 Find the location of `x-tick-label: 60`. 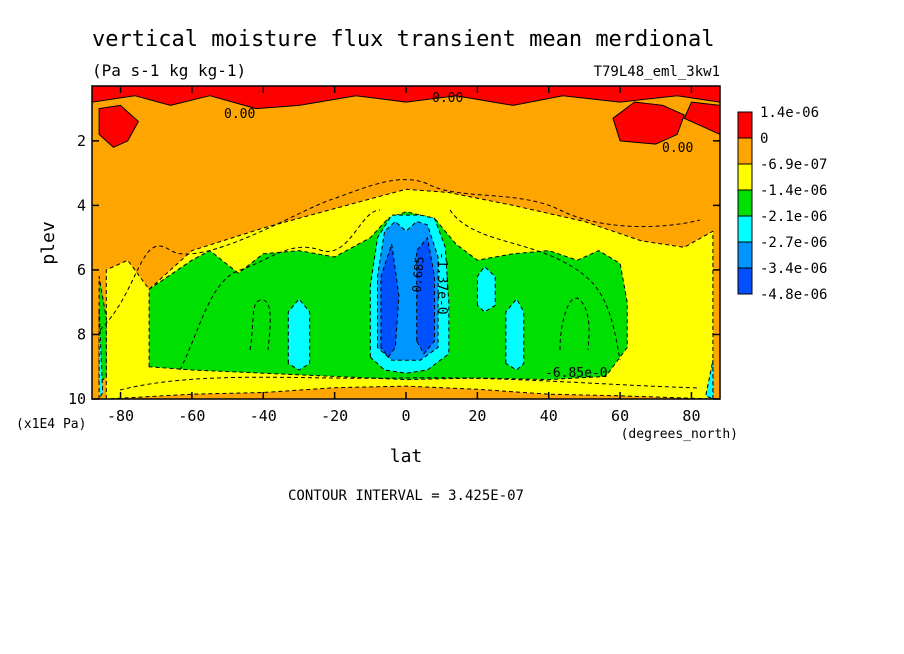

x-tick-label: 60 is located at coordinates (620, 416).